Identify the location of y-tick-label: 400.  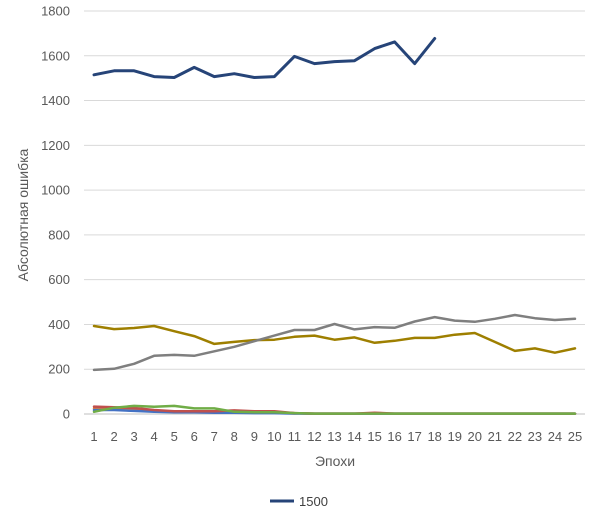
(59, 324).